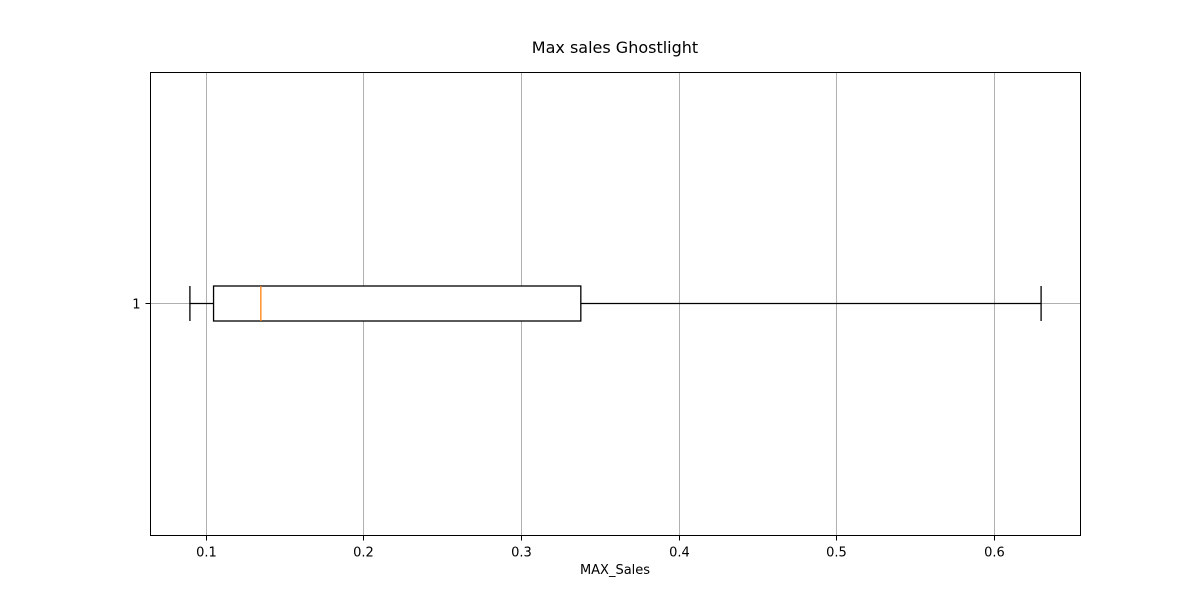  What do you see at coordinates (994, 553) in the screenshot?
I see `x-tick-label: 0.6` at bounding box center [994, 553].